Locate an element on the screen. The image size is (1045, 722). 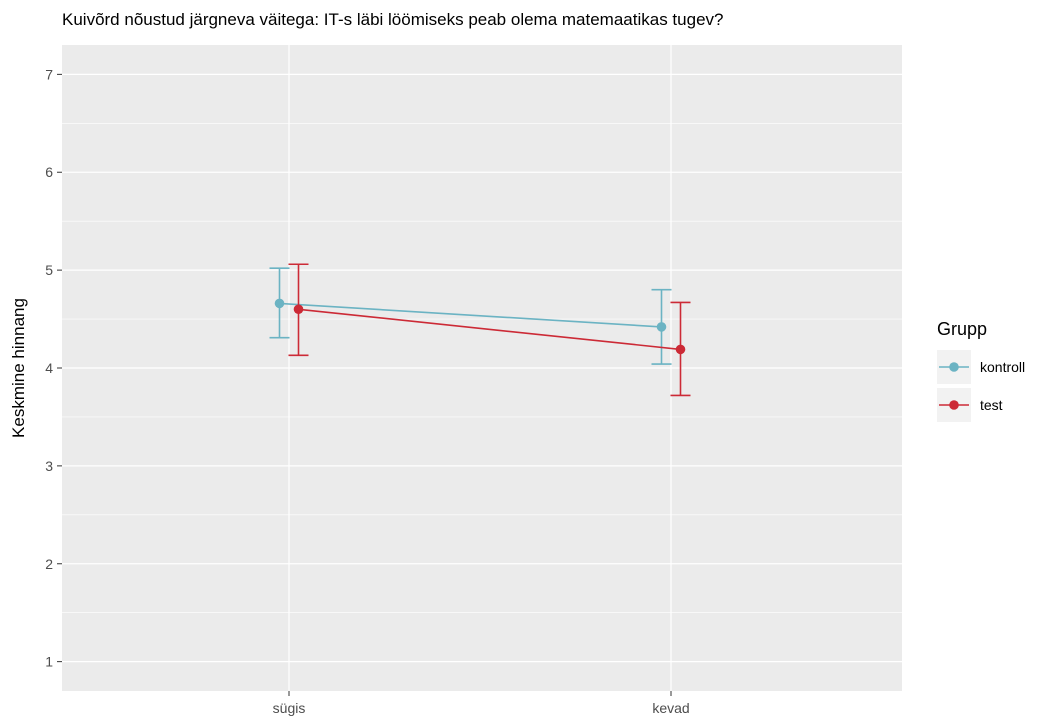
legend-label: test is located at coordinates (991, 405).